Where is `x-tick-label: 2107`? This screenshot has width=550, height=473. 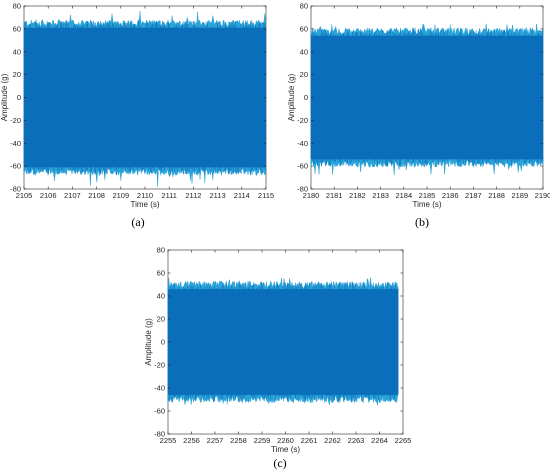 x-tick-label: 2107 is located at coordinates (72, 195).